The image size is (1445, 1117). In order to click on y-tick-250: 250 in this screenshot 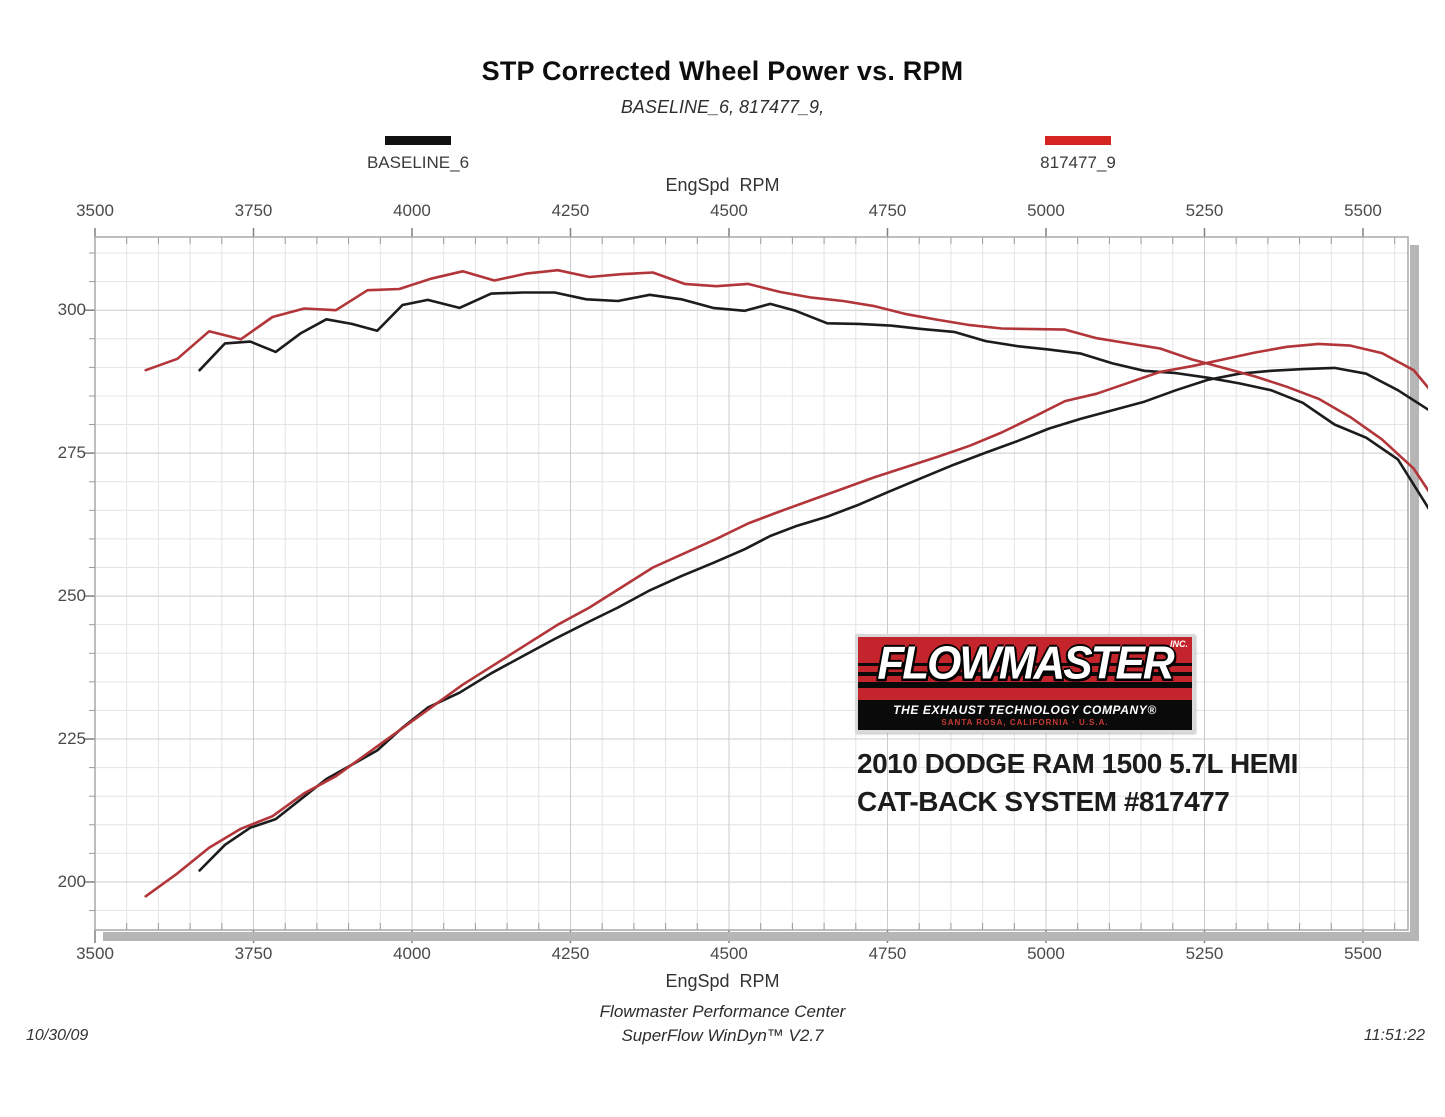, I will do `click(71, 596)`.